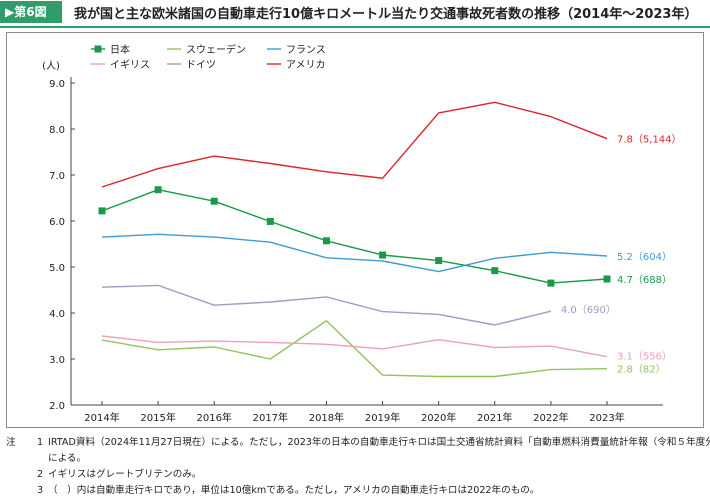 The width and height of the screenshot is (710, 503). I want to click on legend-label: フランス, so click(306, 50).